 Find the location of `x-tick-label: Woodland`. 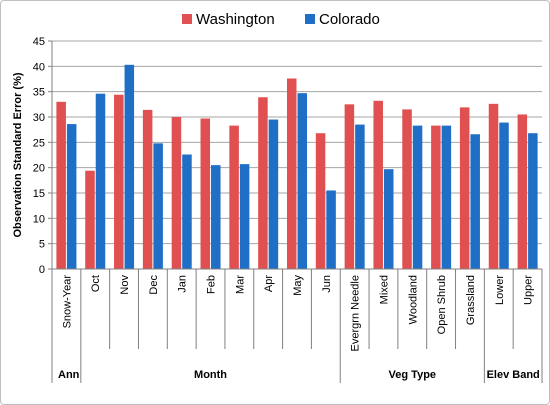

x-tick-label: Woodland is located at coordinates (413, 299).